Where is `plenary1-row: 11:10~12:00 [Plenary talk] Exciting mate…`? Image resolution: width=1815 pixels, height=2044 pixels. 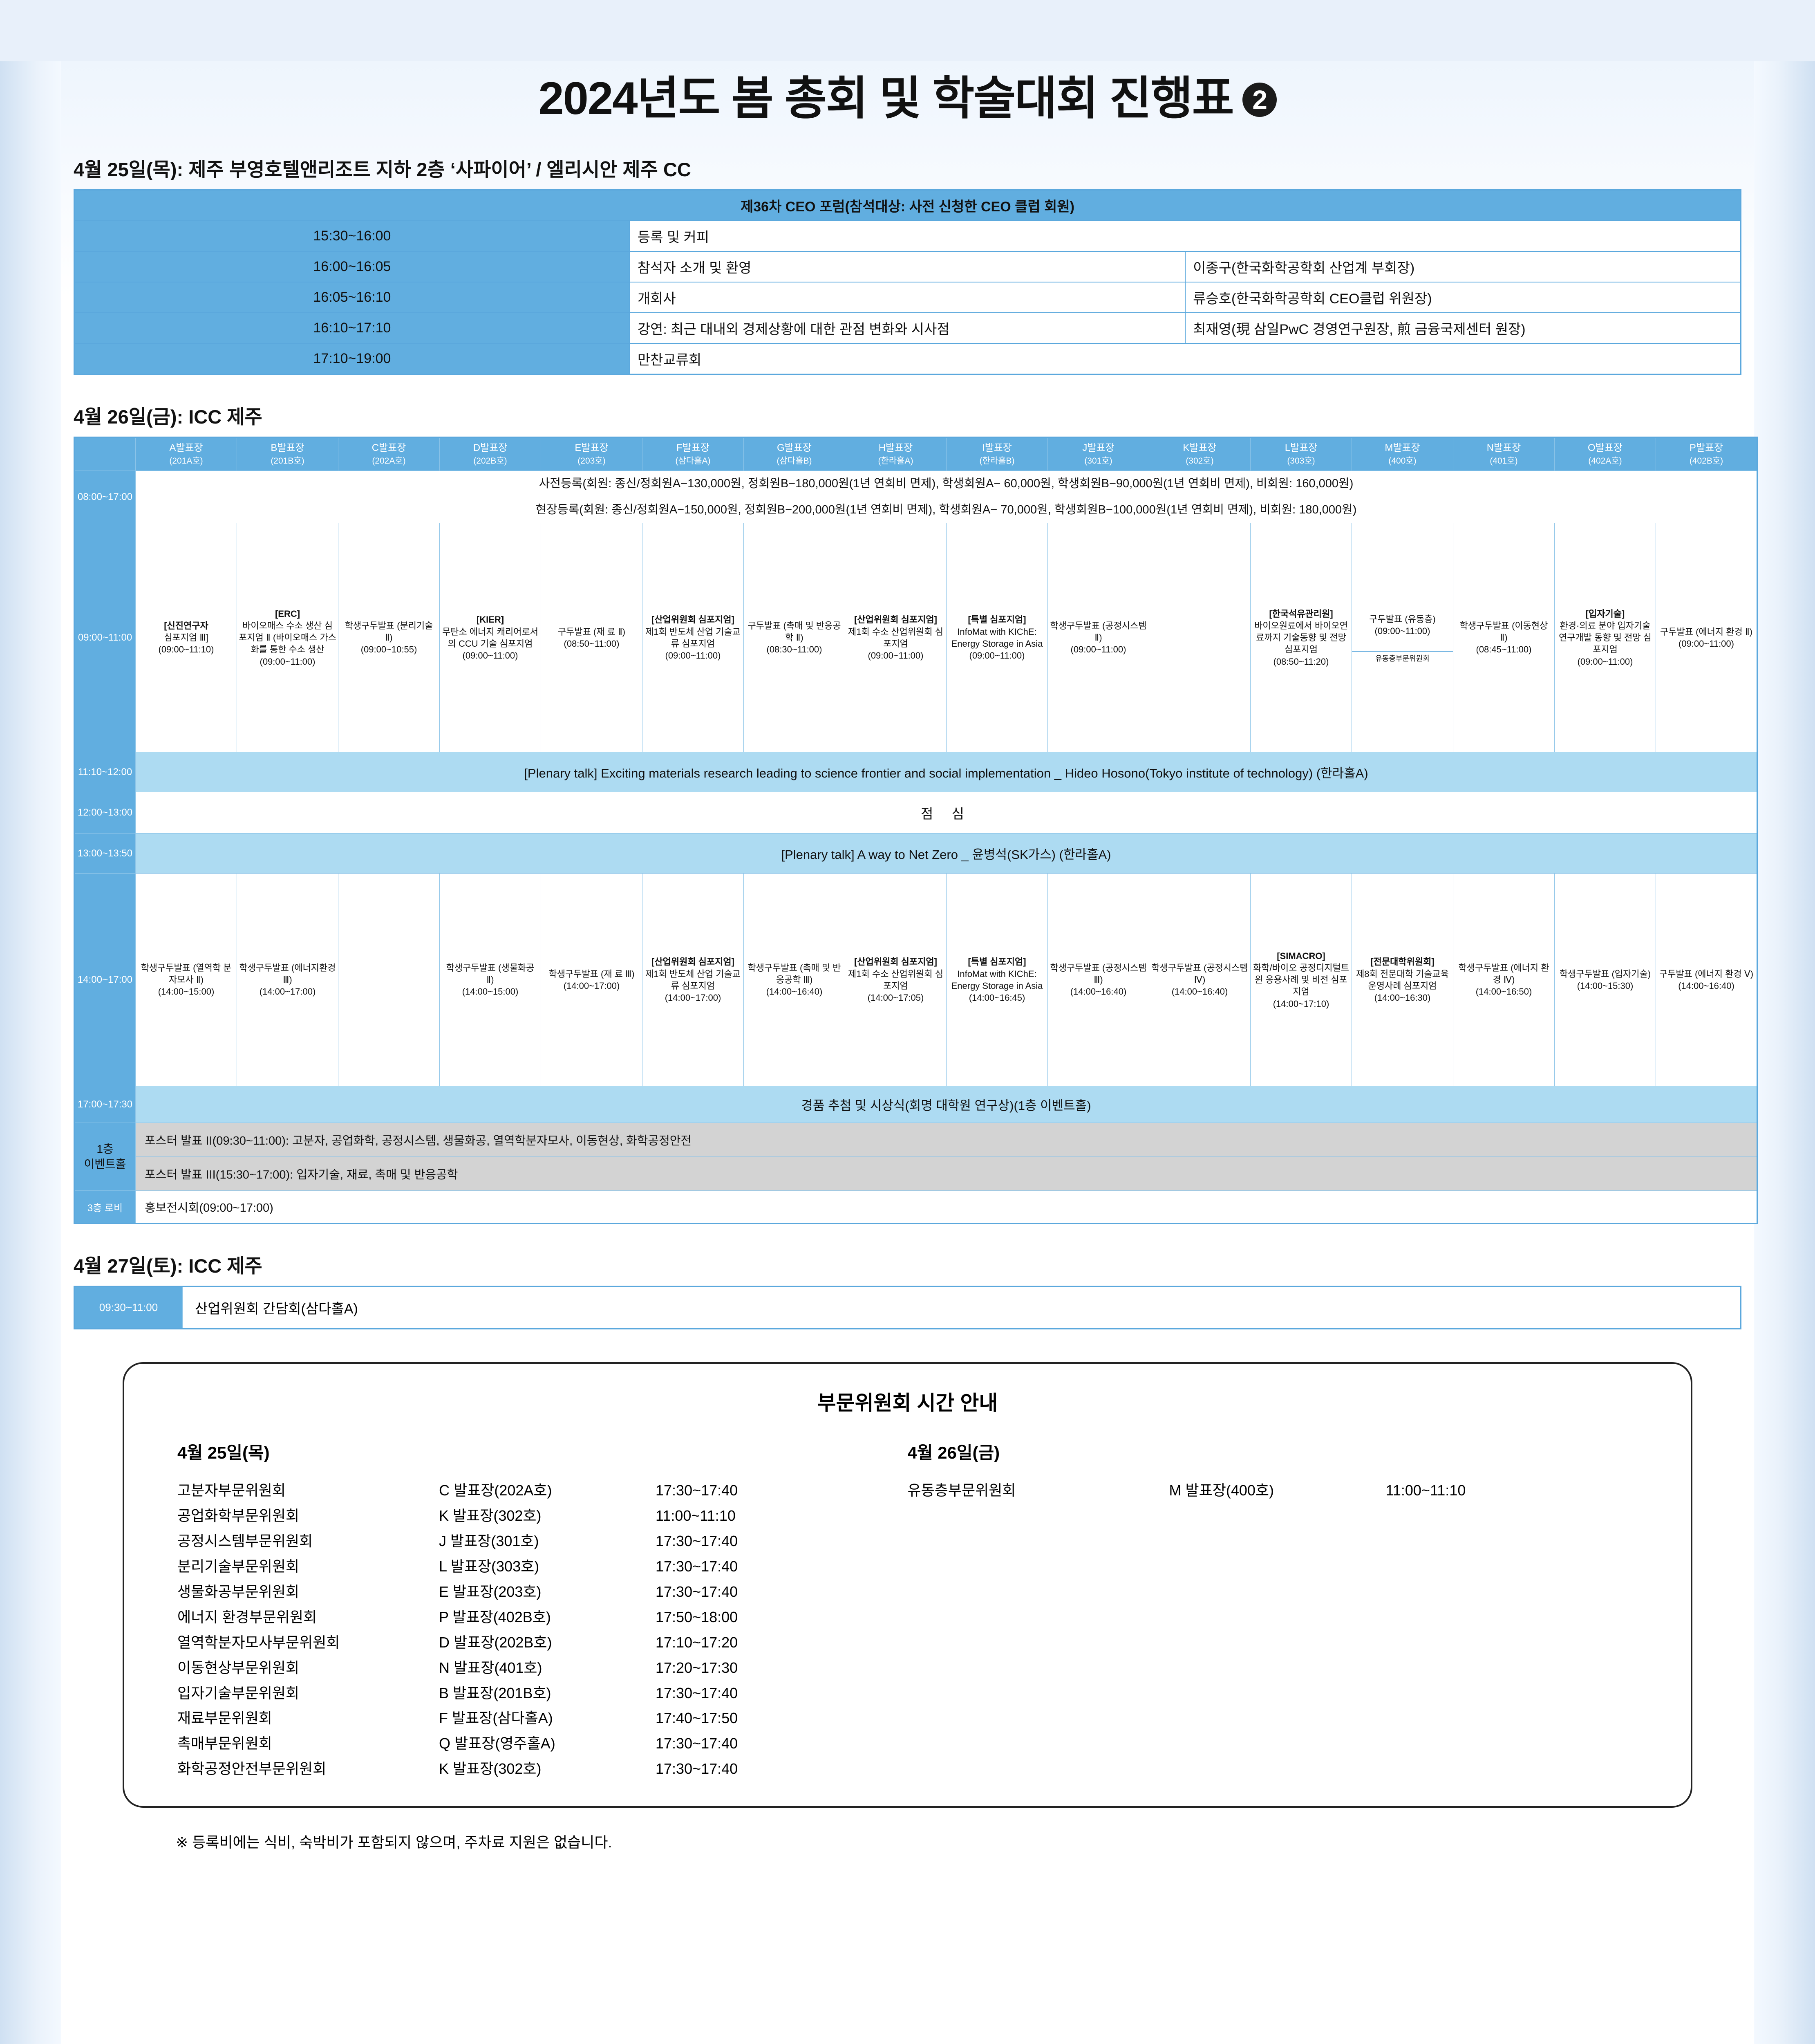
plenary1-row: 11:10~12:00 [Plenary talk] Exciting mate… is located at coordinates (915, 772).